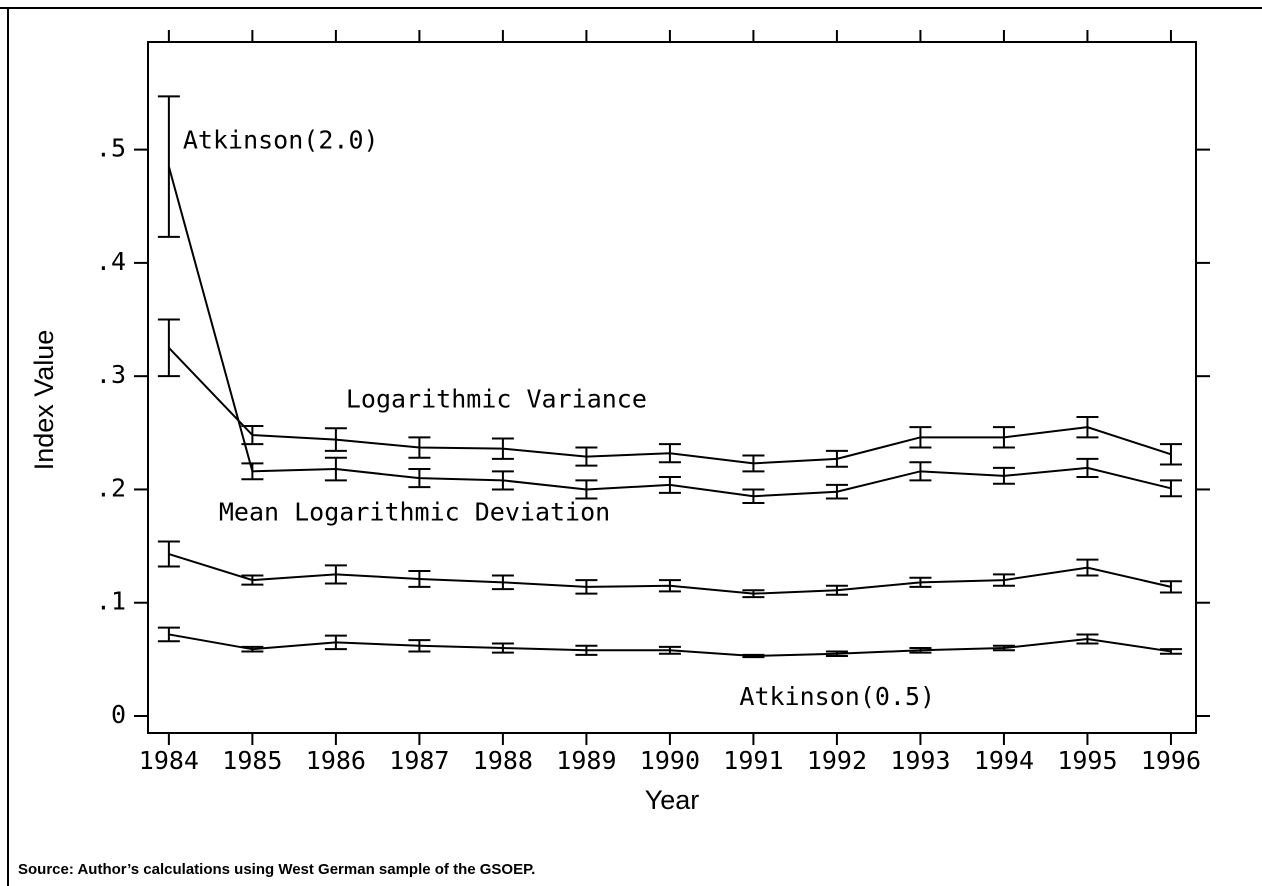  Describe the element at coordinates (111, 261) in the screenshot. I see `y-tick-label: .4` at that location.